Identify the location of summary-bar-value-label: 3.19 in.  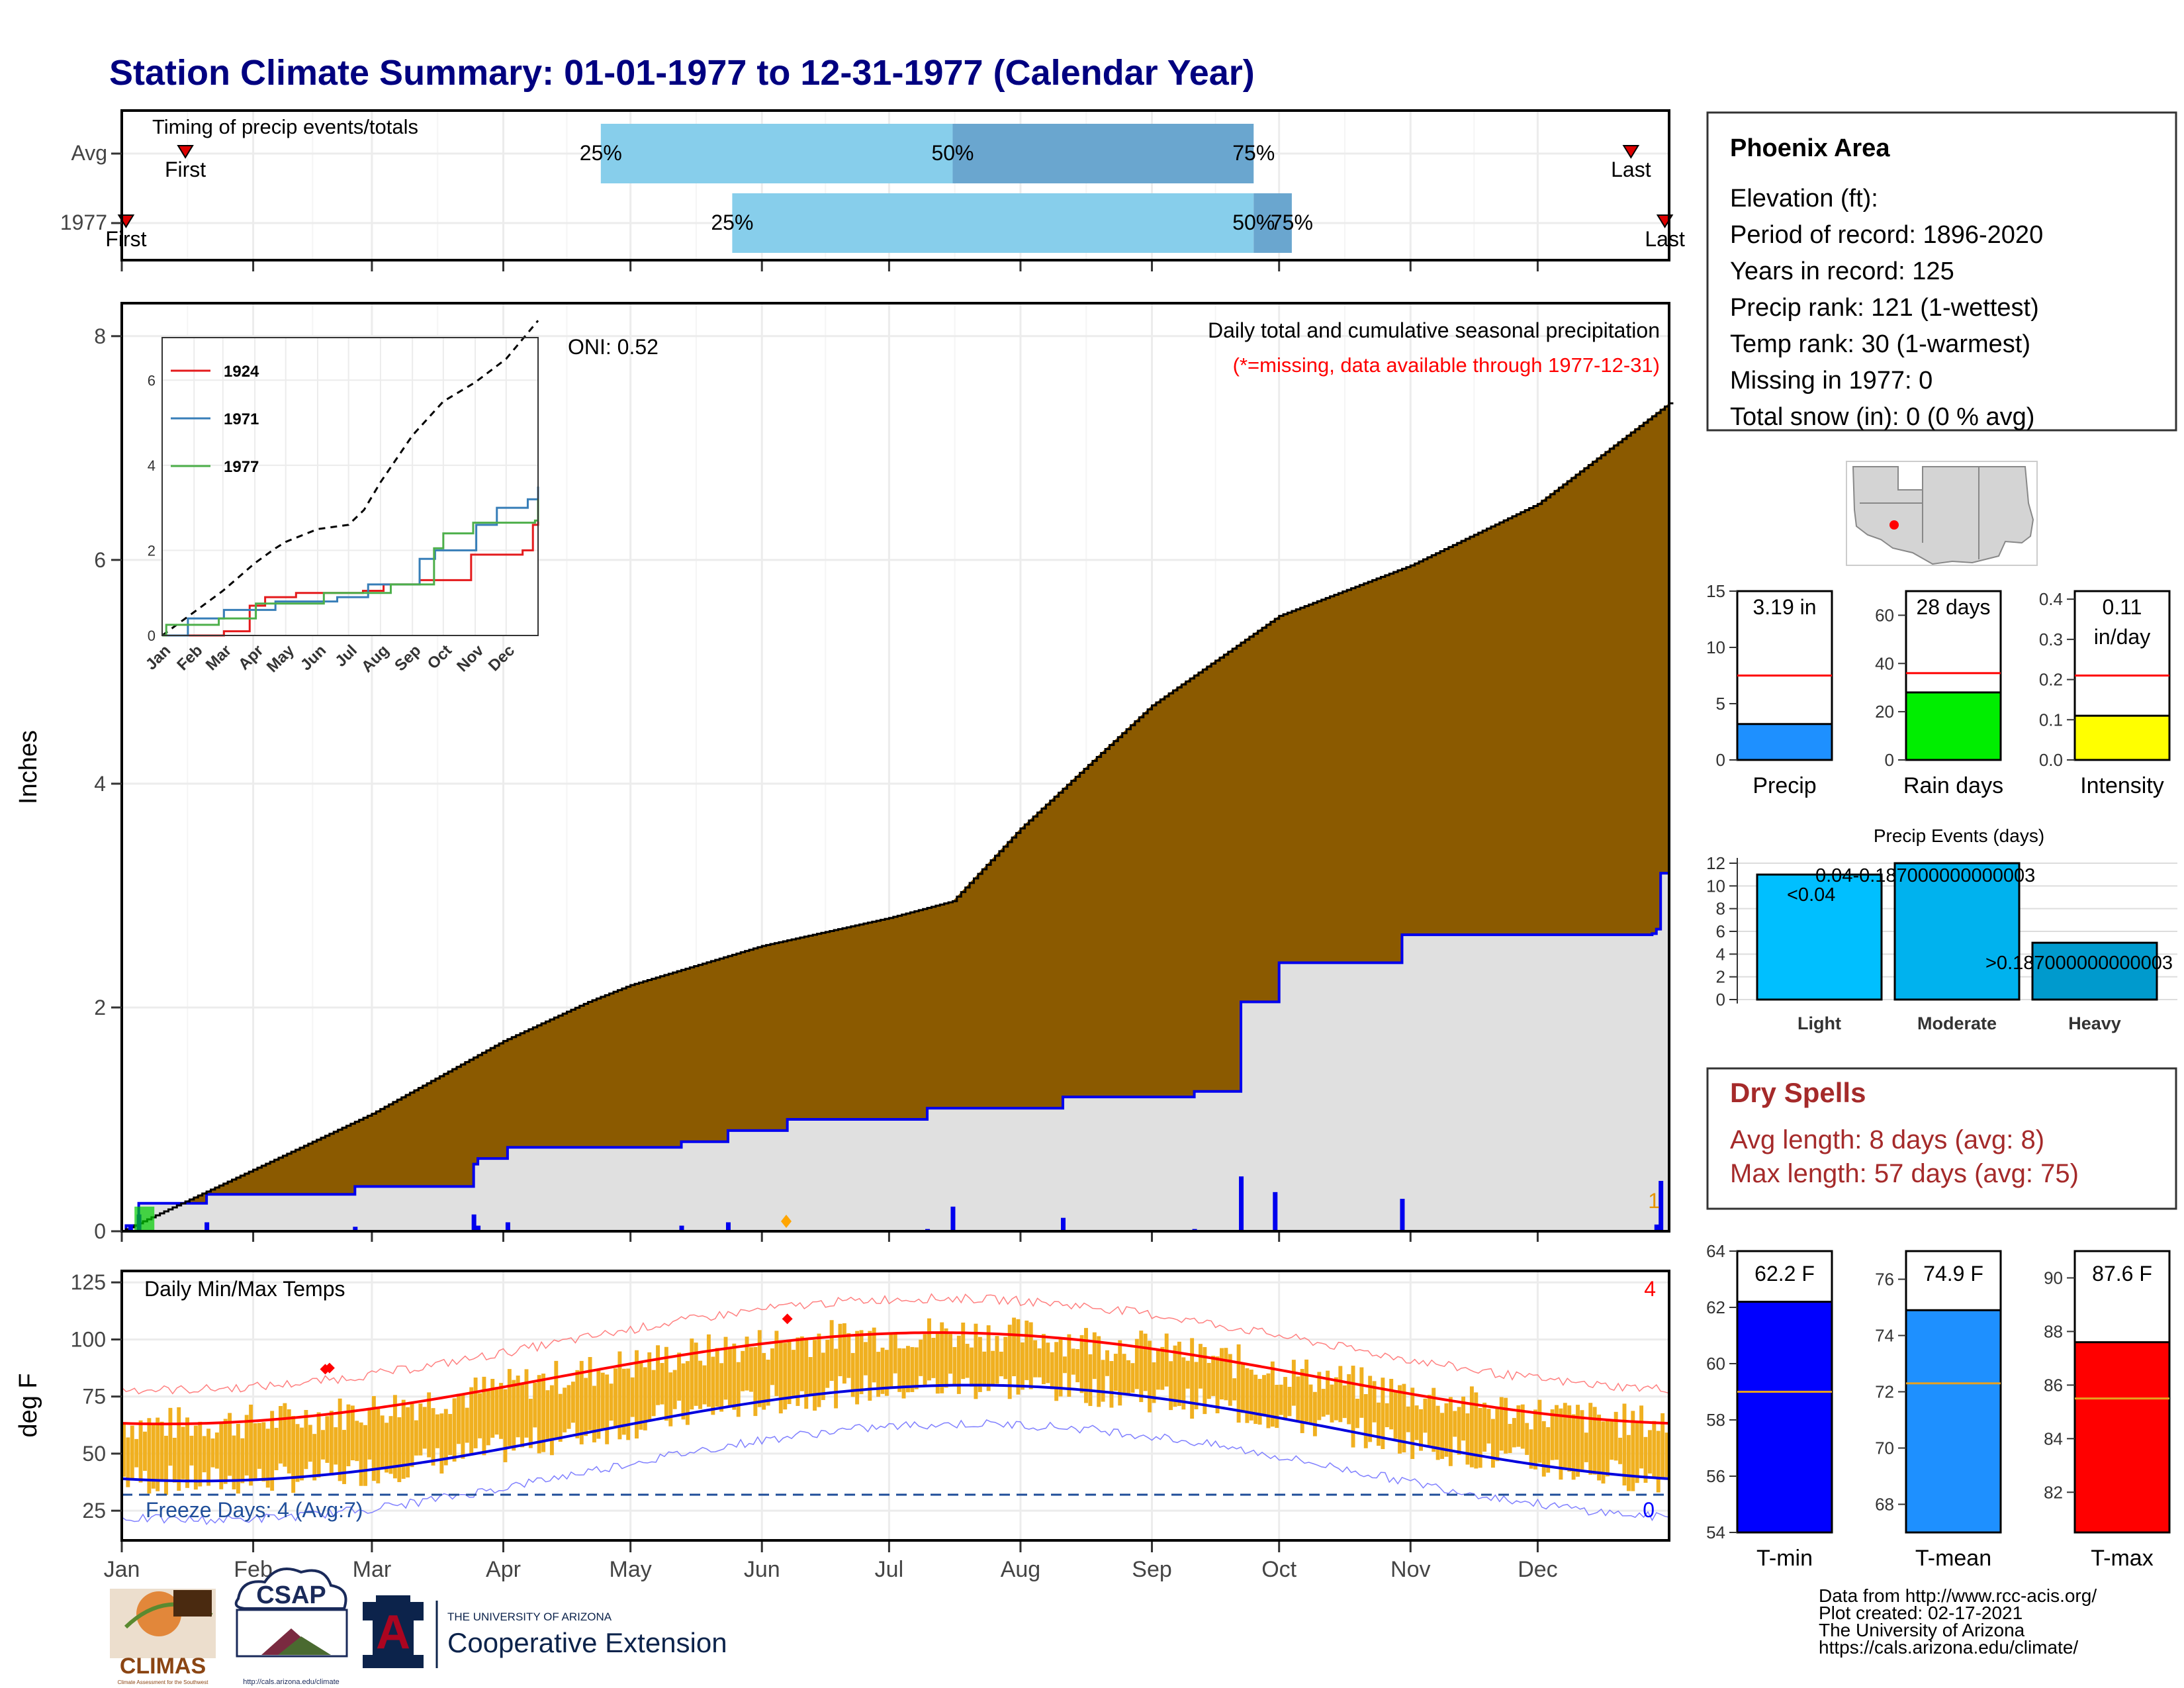
(1784, 607).